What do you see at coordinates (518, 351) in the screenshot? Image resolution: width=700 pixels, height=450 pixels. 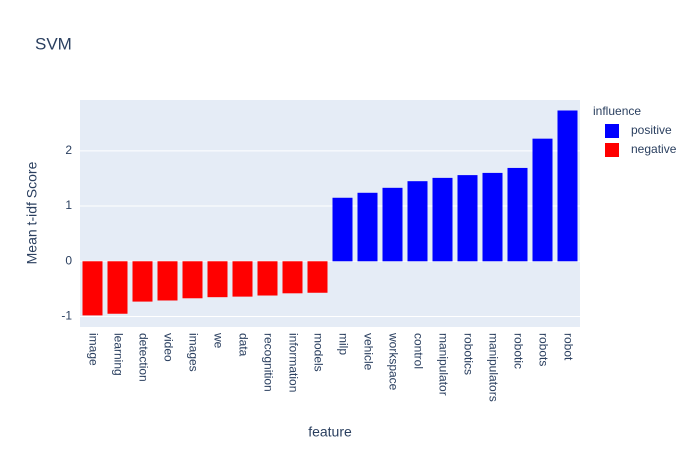 I see `x-tick-label: robotic` at bounding box center [518, 351].